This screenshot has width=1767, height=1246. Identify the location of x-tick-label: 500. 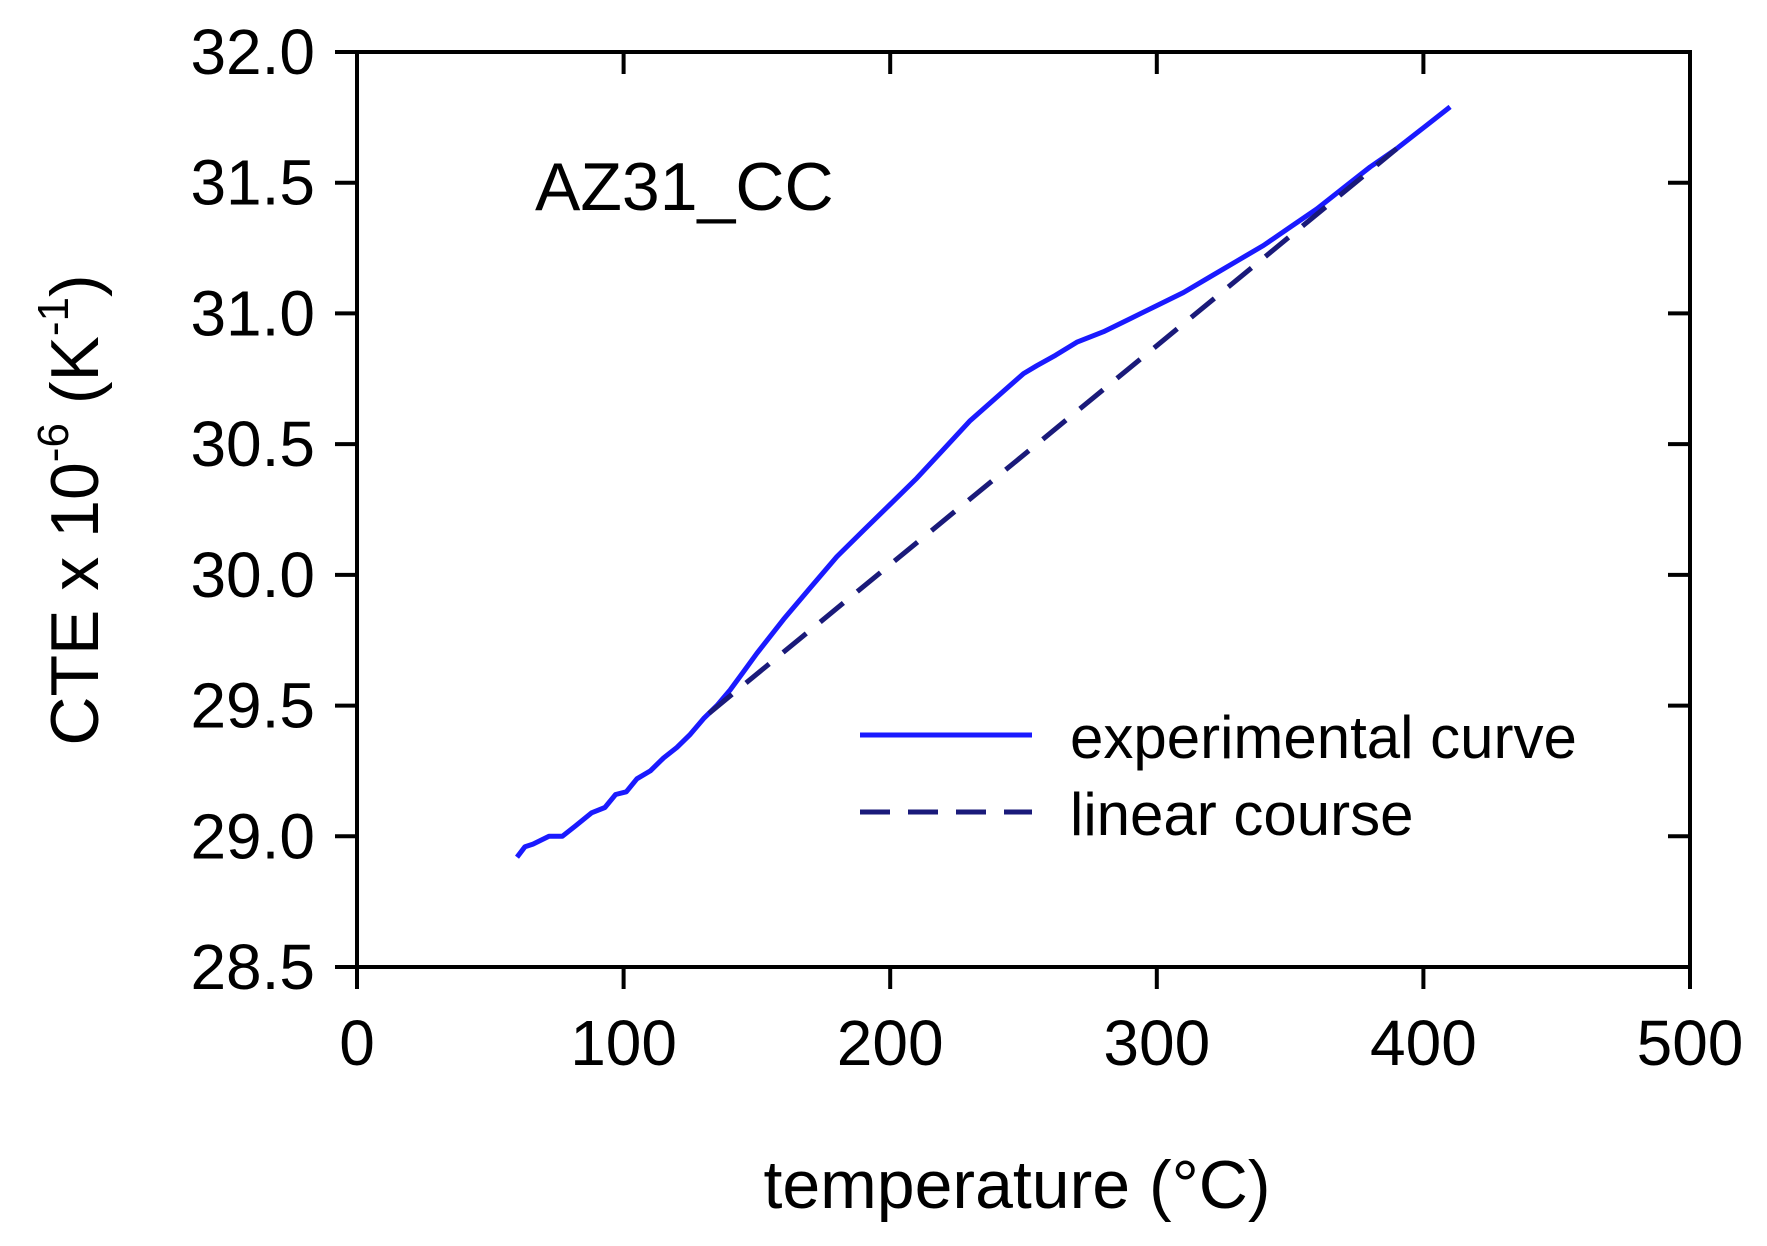
(1690, 1043).